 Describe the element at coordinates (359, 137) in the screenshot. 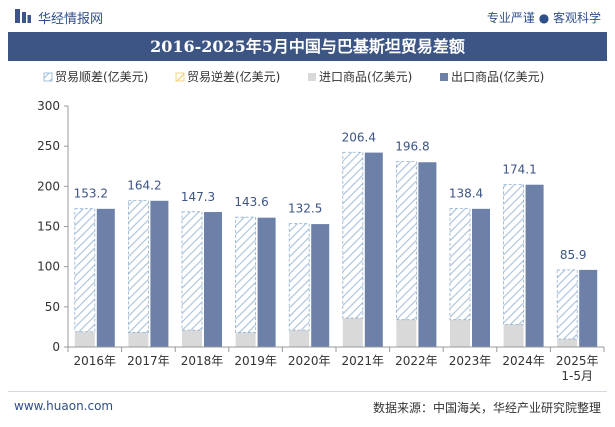

I see `data-label: 206.4` at that location.